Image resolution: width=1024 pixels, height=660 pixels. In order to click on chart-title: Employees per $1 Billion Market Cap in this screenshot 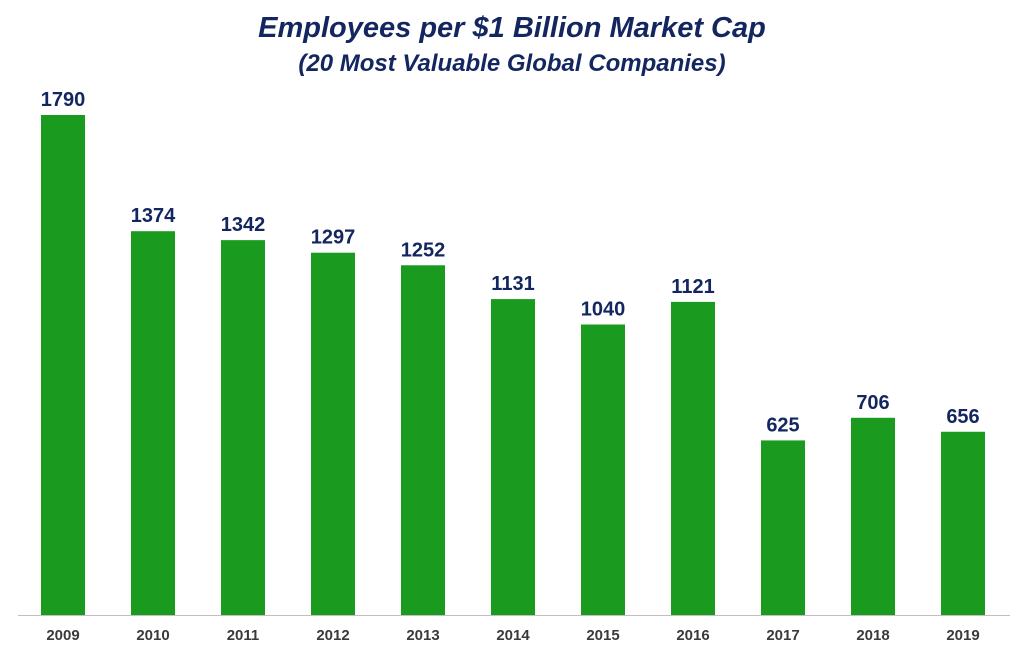, I will do `click(512, 28)`.